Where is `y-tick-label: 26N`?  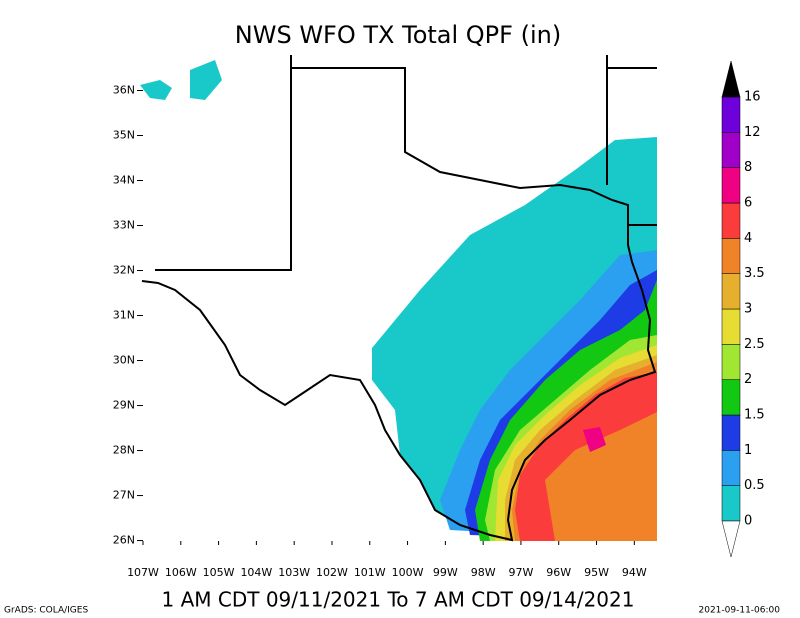
y-tick-label: 26N is located at coordinates (124, 540).